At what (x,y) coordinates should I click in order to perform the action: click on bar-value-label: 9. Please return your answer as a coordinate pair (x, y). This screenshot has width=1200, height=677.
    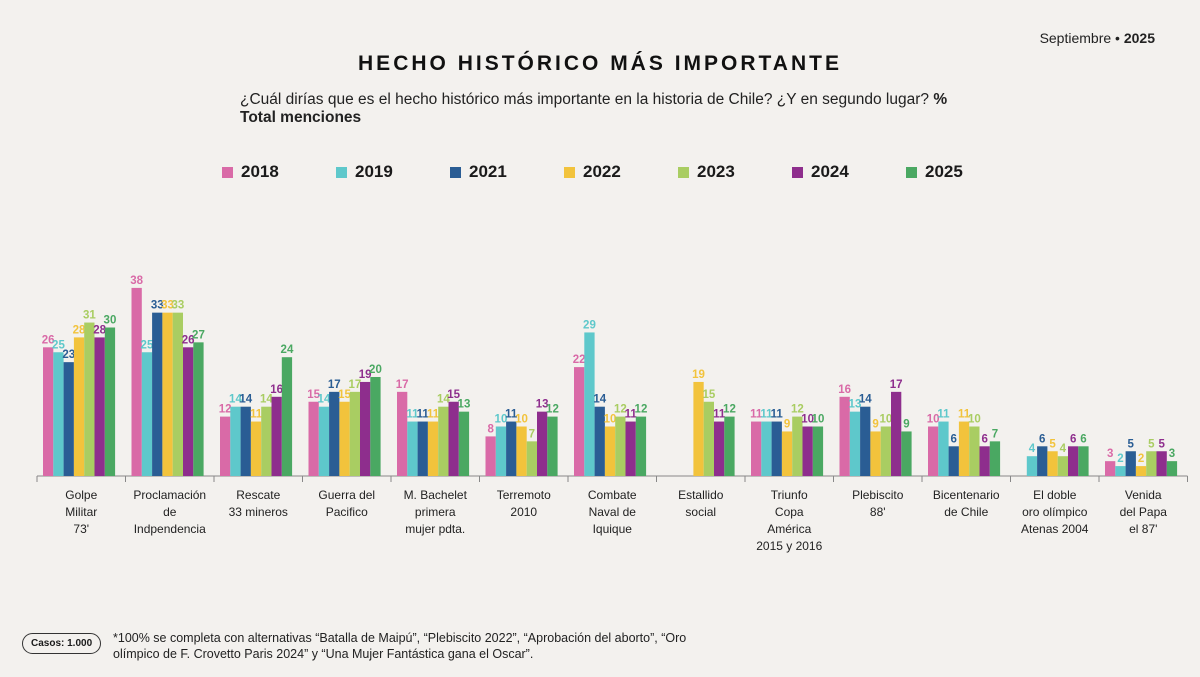
    Looking at the image, I should click on (875, 424).